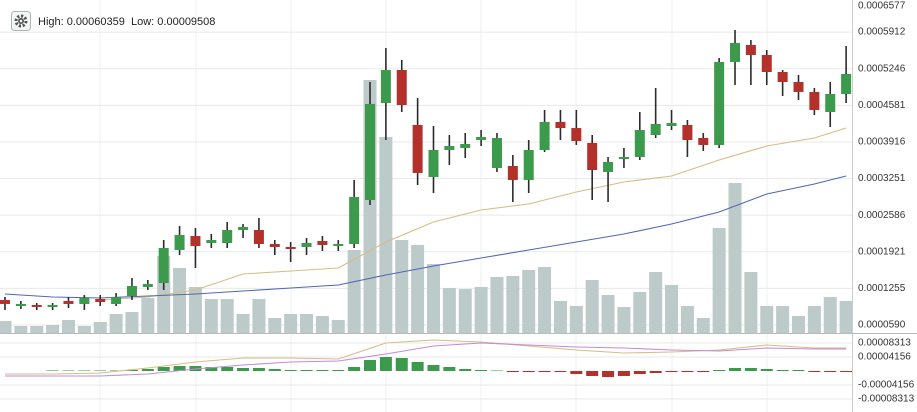  What do you see at coordinates (886, 399) in the screenshot?
I see `y-tick-label: -0.00008313` at bounding box center [886, 399].